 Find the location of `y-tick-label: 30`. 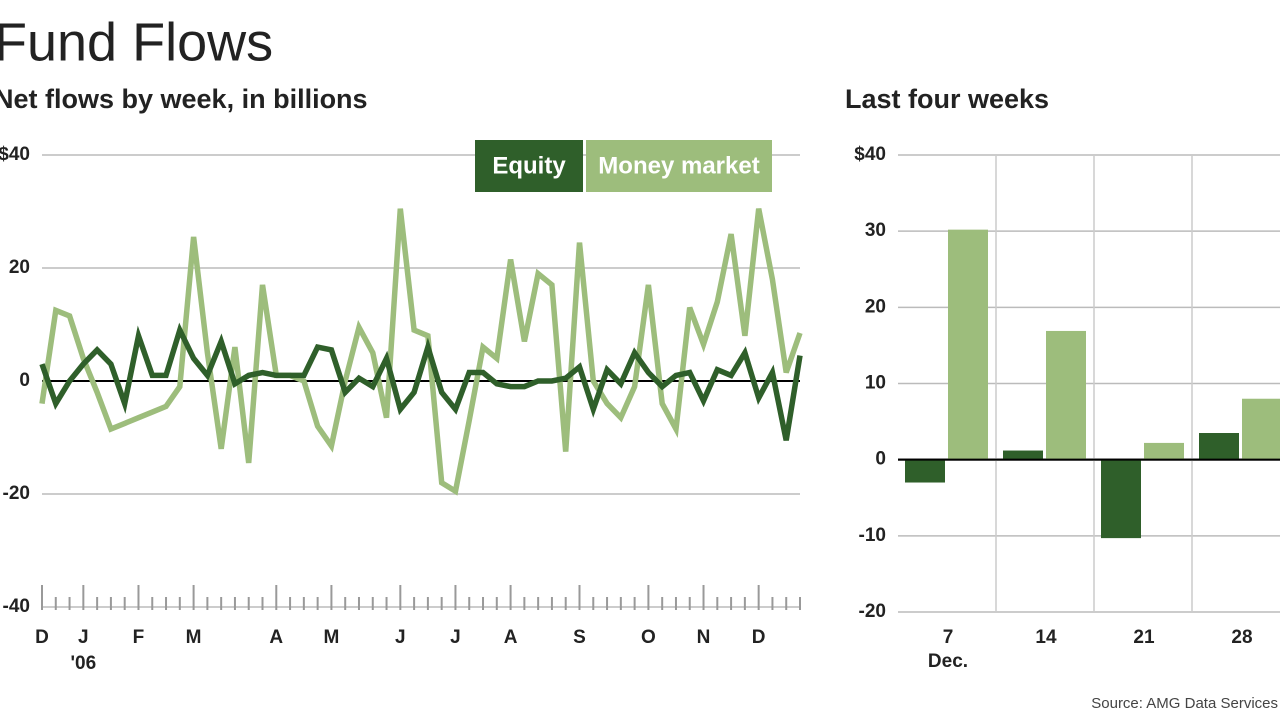

y-tick-label: 30 is located at coordinates (875, 230).